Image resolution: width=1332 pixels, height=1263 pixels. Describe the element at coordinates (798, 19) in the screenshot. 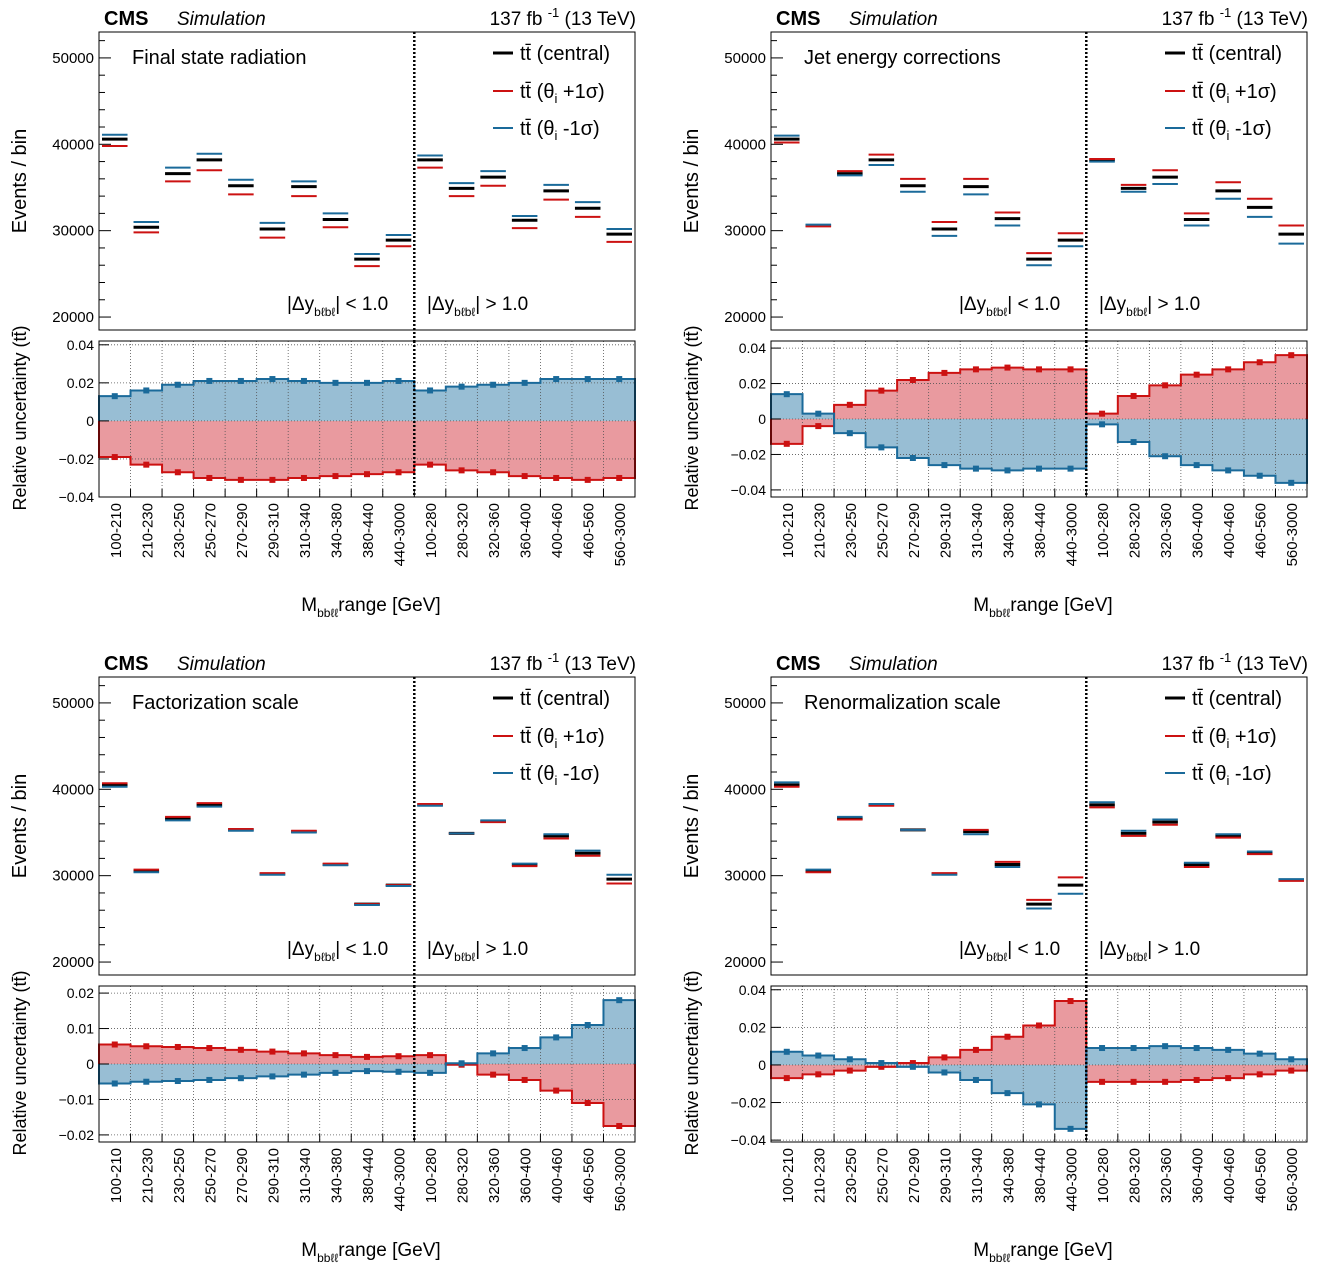

I see `cms-label: CMS` at that location.